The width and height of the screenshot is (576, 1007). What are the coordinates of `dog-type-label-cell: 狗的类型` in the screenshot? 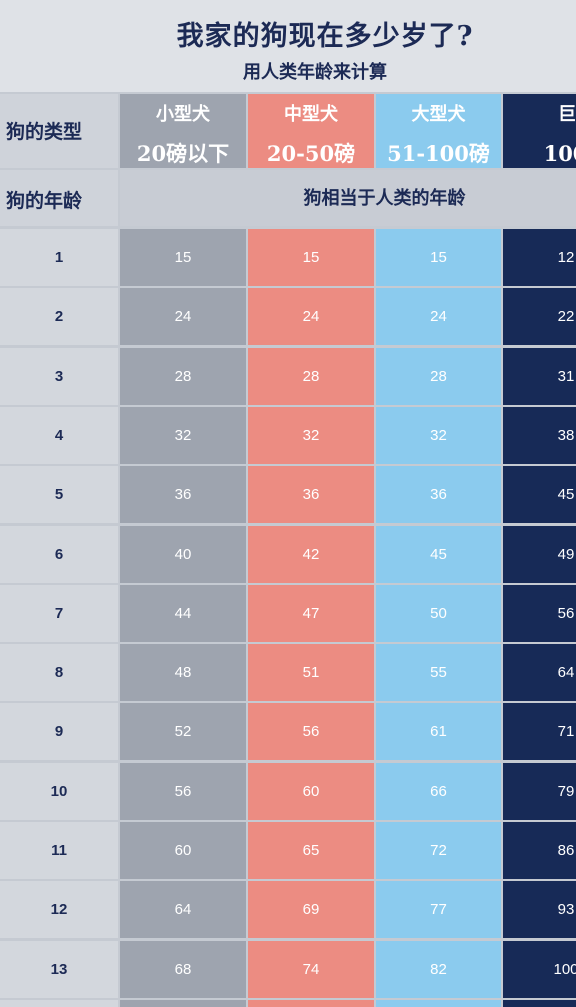 It's located at (59, 131).